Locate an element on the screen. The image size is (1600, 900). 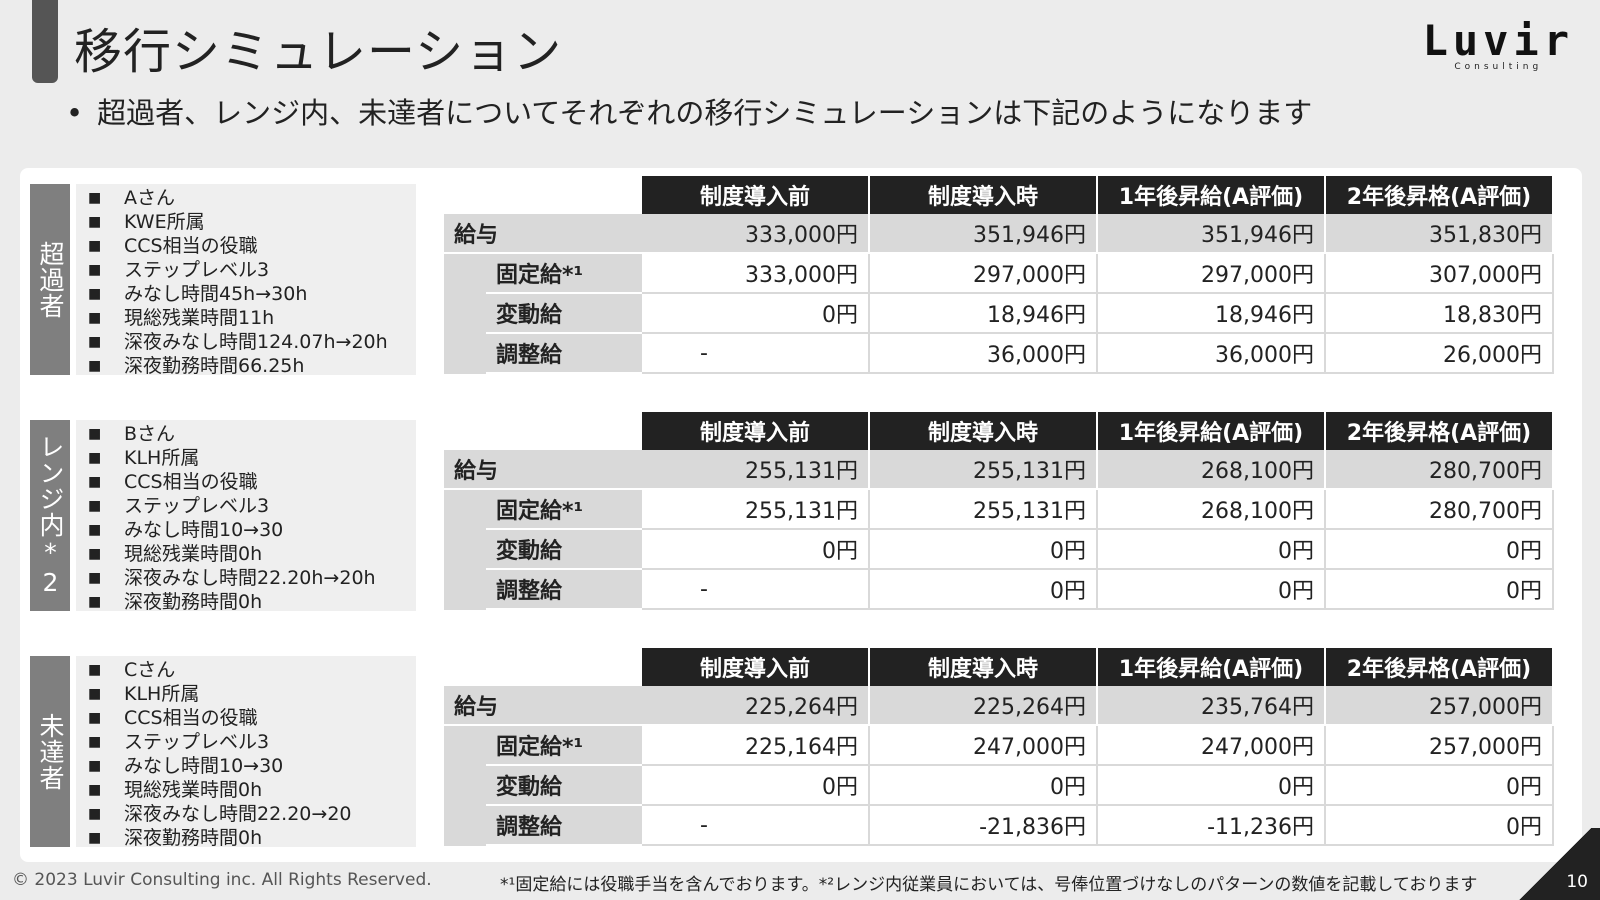
fact-item: ■ みなし時間45h→30h is located at coordinates (252, 294).